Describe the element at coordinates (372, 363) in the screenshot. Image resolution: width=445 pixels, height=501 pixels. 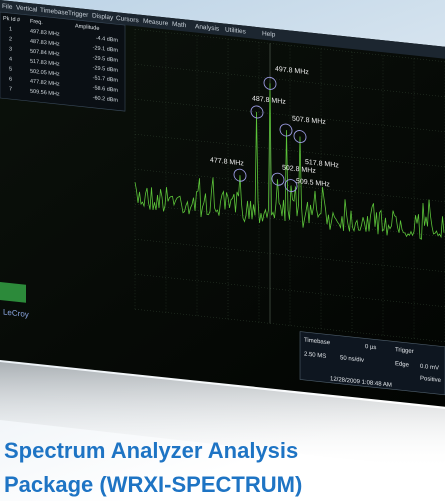
I see `status-box` at that location.